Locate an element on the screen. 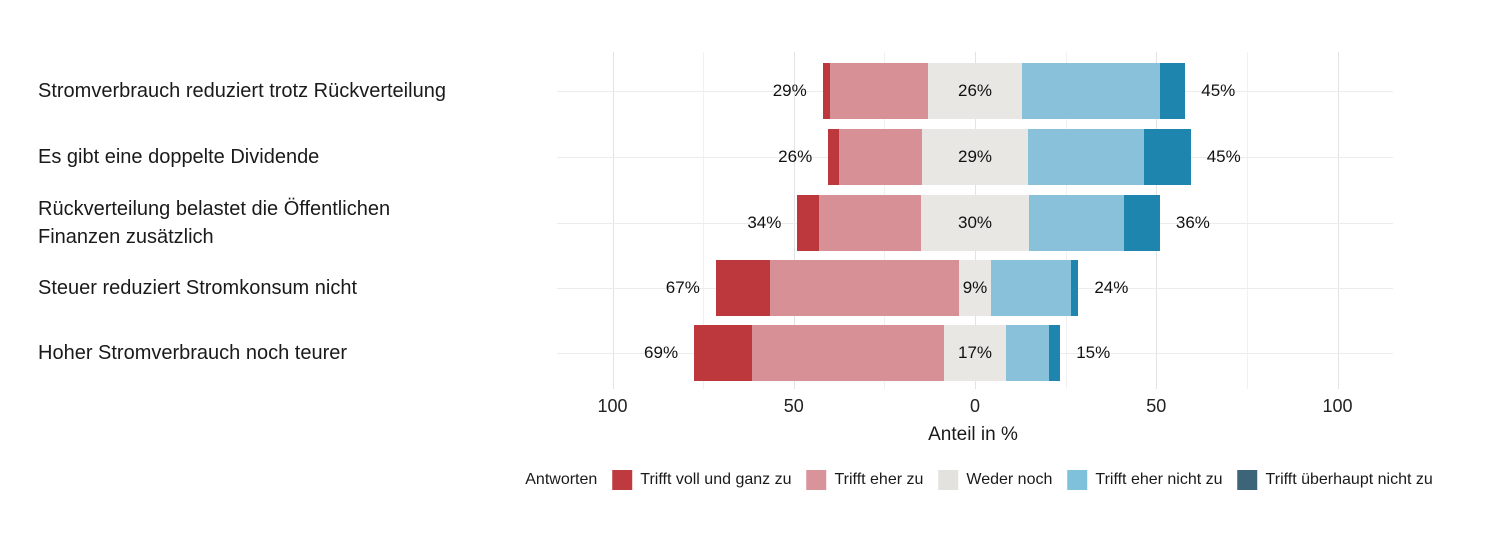 The image size is (1500, 546). legend-item: Trifft voll und ganz zu is located at coordinates (701, 480).